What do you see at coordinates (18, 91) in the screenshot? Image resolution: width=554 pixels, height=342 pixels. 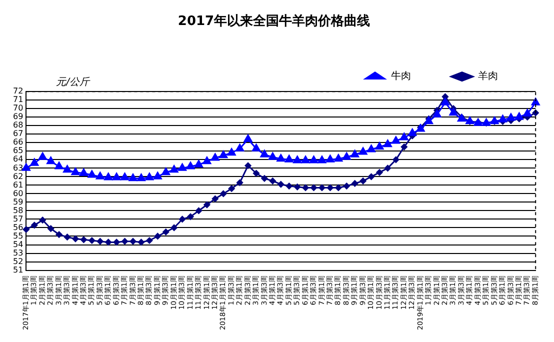 I see `y-tick-label: 72` at bounding box center [18, 91].